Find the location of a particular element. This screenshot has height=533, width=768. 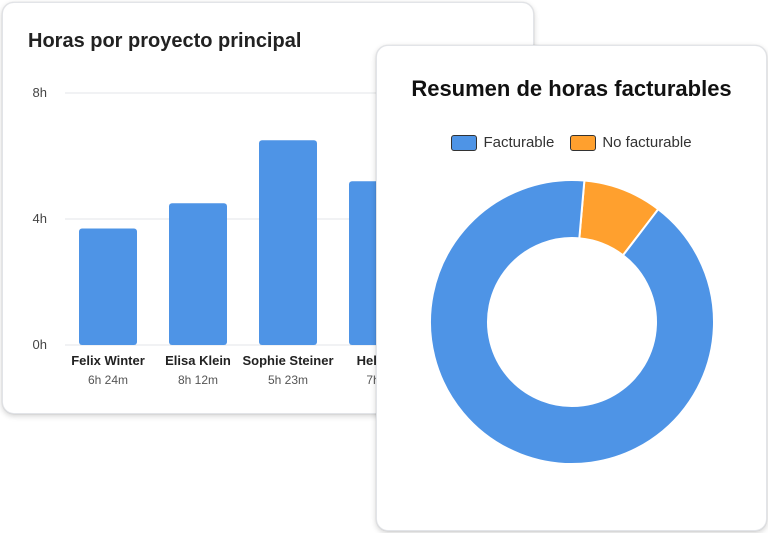

donut-legend: Facturable No facturable is located at coordinates (571, 142).